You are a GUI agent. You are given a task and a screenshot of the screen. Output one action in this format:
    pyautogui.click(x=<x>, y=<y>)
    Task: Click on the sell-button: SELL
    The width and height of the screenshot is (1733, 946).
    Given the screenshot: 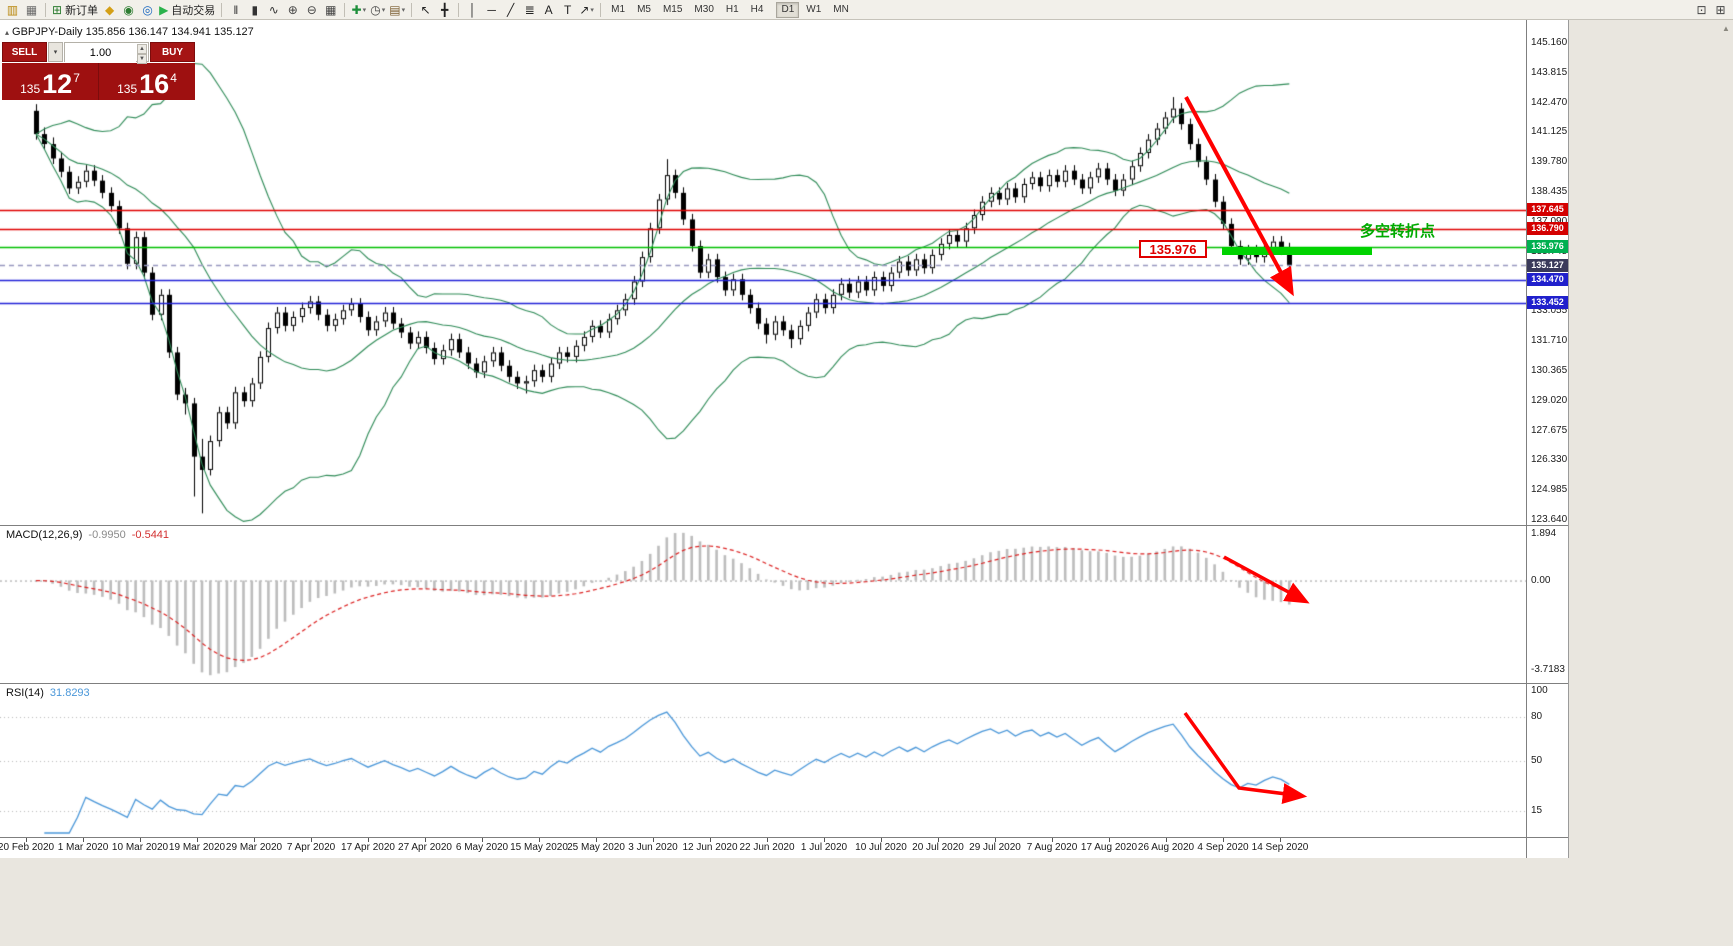 What is the action you would take?
    pyautogui.click(x=24, y=52)
    